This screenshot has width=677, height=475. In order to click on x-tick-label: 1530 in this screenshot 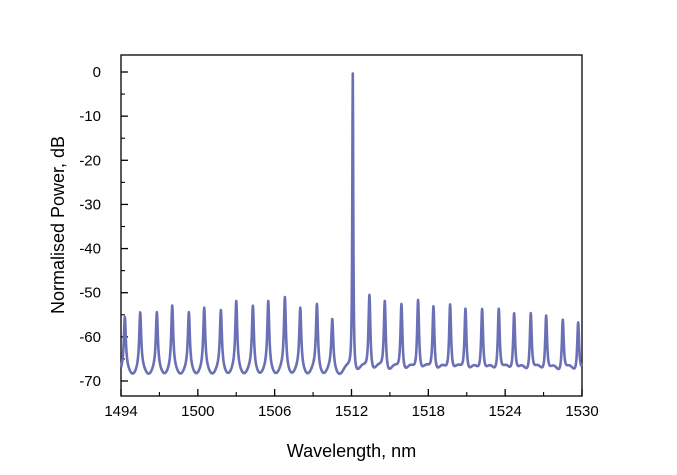, I will do `click(581, 411)`.